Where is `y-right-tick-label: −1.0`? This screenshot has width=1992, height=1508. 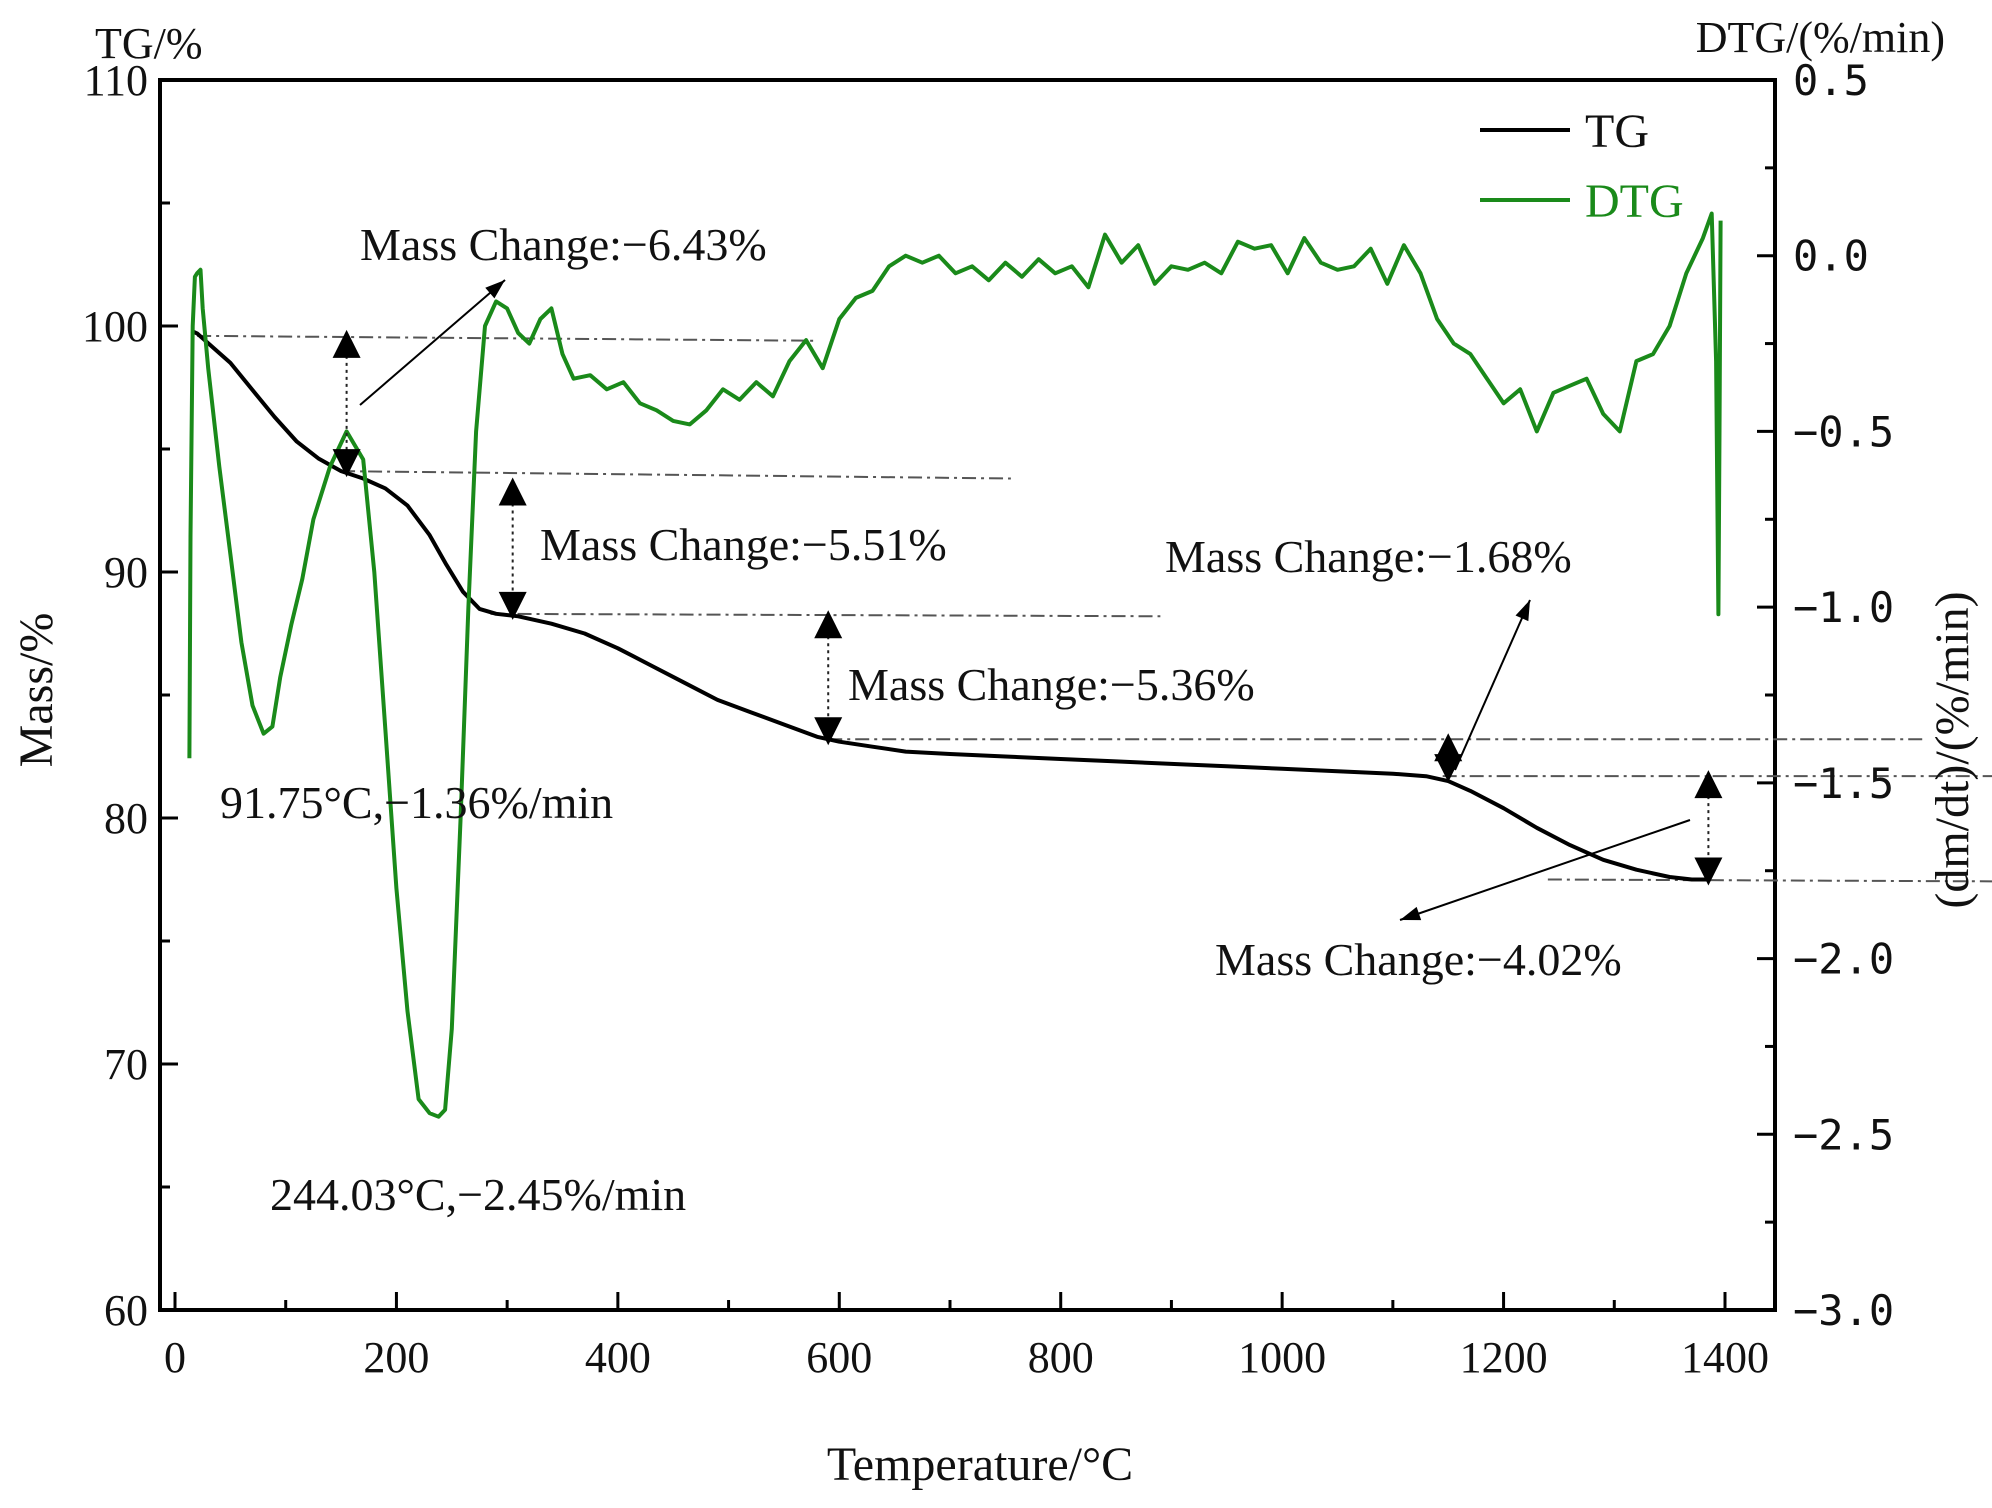 y-right-tick-label: −1.0 is located at coordinates (1843, 607).